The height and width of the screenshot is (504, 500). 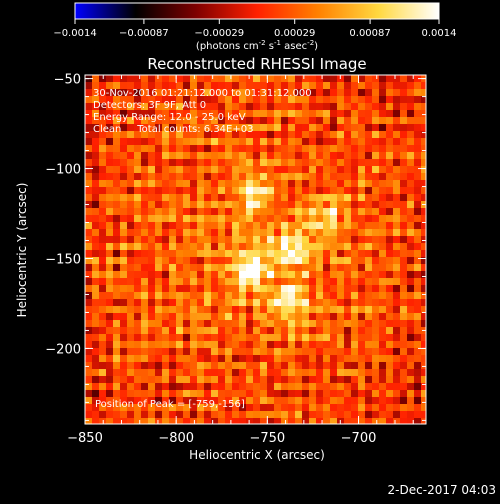 I want to click on x-axis-title: Heliocentric X (arcsec), so click(x=257, y=455).